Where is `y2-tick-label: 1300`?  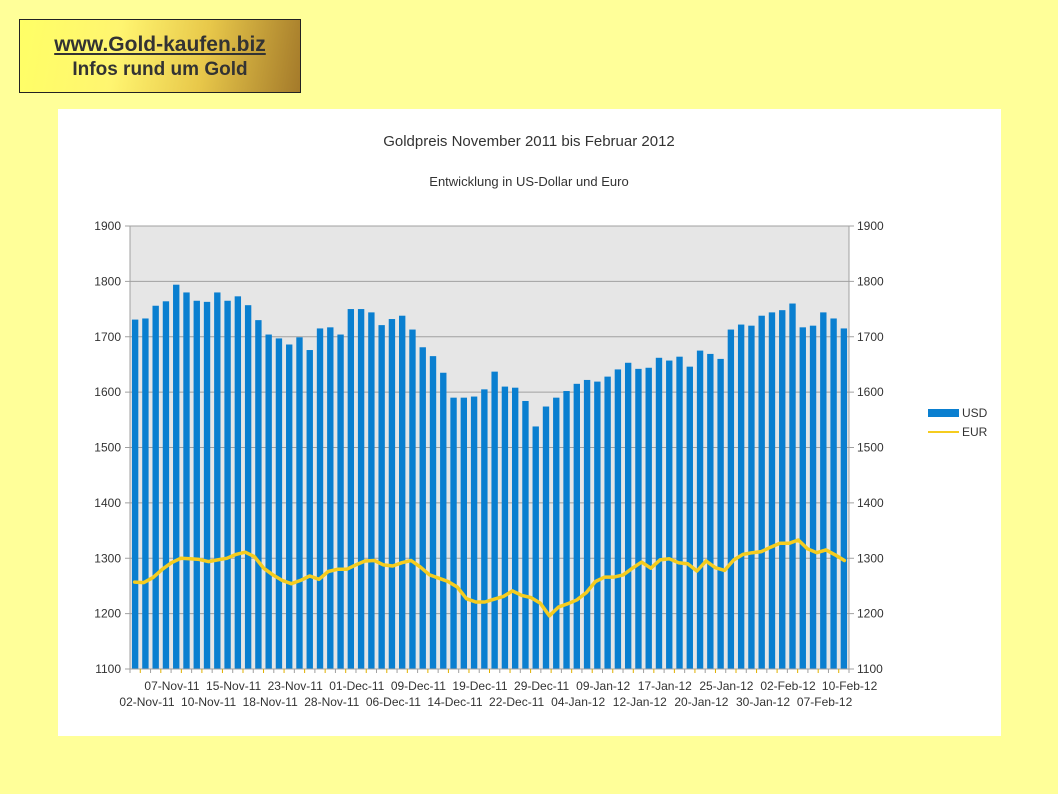 y2-tick-label: 1300 is located at coordinates (870, 558).